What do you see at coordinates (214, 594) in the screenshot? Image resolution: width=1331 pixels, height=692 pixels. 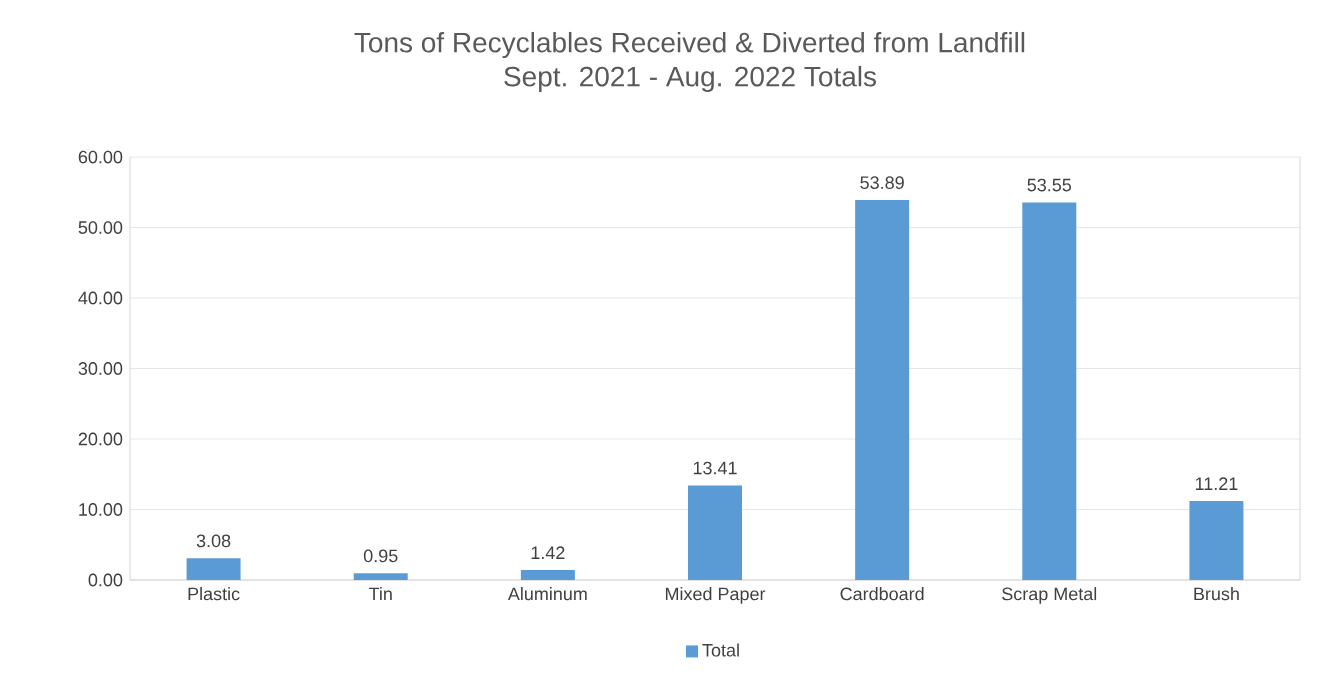 I see `x-tick-label: Plastic` at bounding box center [214, 594].